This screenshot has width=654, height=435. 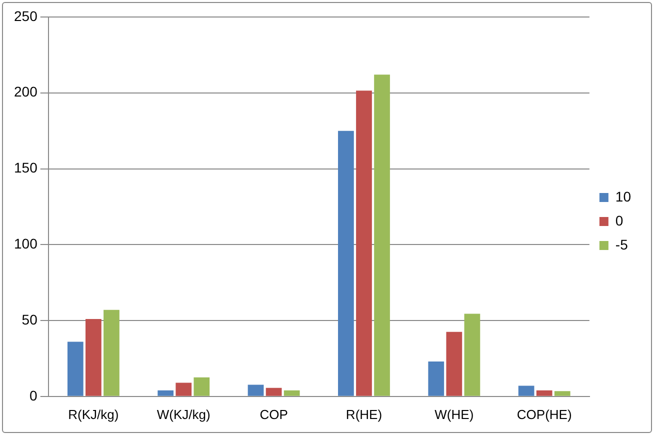 I want to click on y-tick-label: 250, so click(x=26, y=16).